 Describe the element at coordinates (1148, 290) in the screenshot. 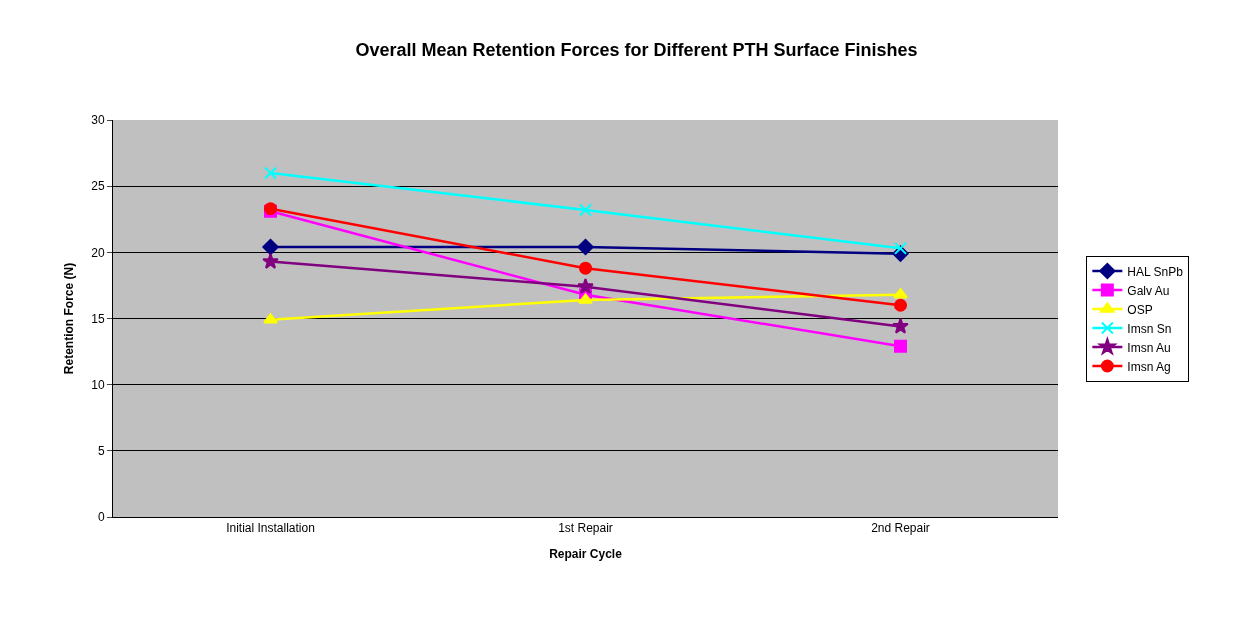

I see `legend-label: Galv Au` at that location.